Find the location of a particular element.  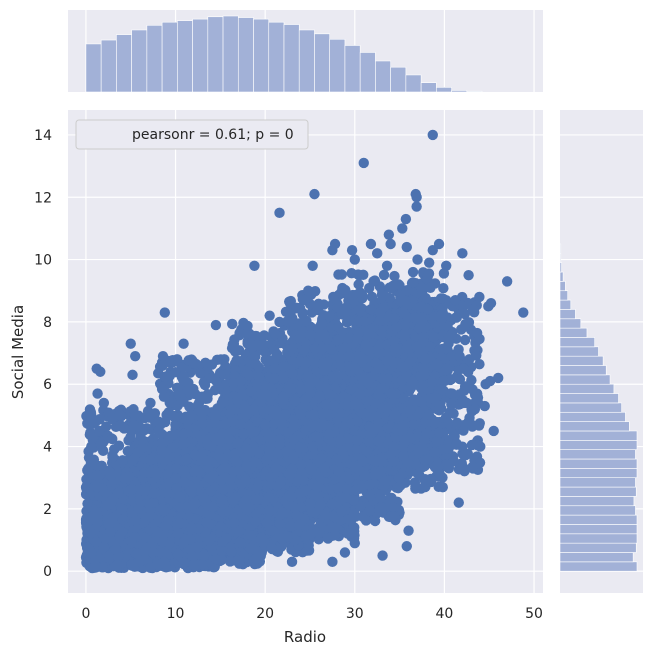

right-histogram-bars is located at coordinates (598, 407).